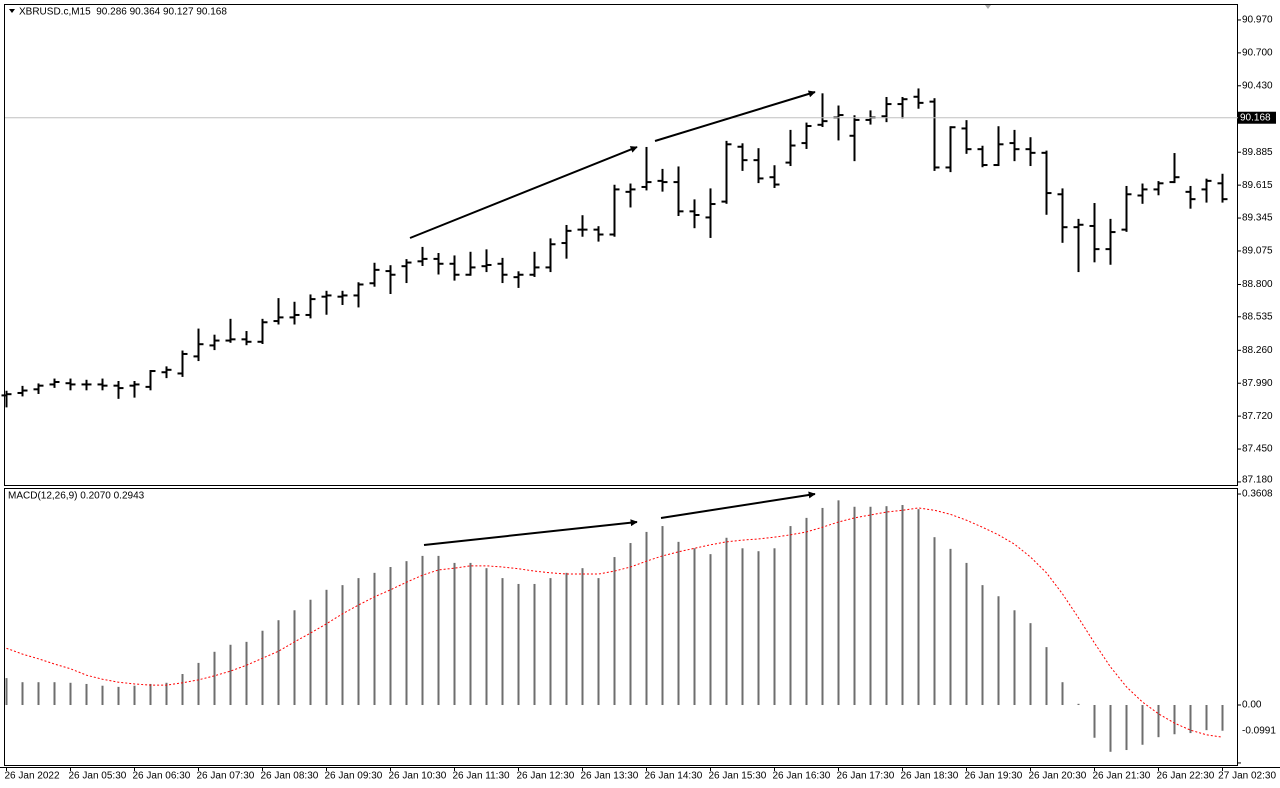 The image size is (1280, 788). What do you see at coordinates (482, 776) in the screenshot?
I see `x-tick-label: 26 Jan 11:30` at bounding box center [482, 776].